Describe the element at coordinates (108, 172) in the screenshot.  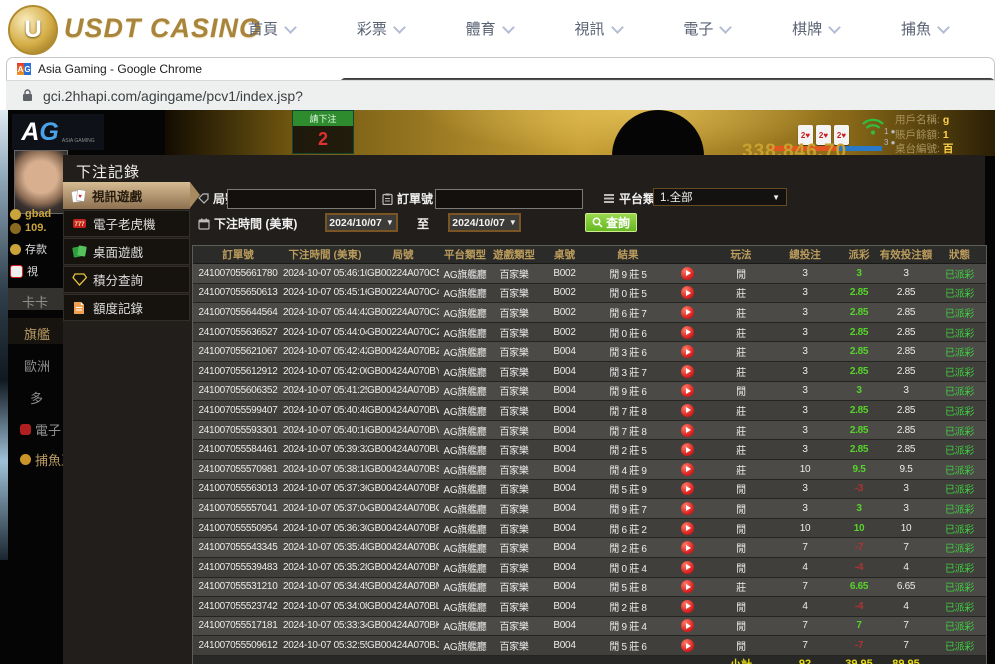
I see `modal-title: 下注記錄` at that location.